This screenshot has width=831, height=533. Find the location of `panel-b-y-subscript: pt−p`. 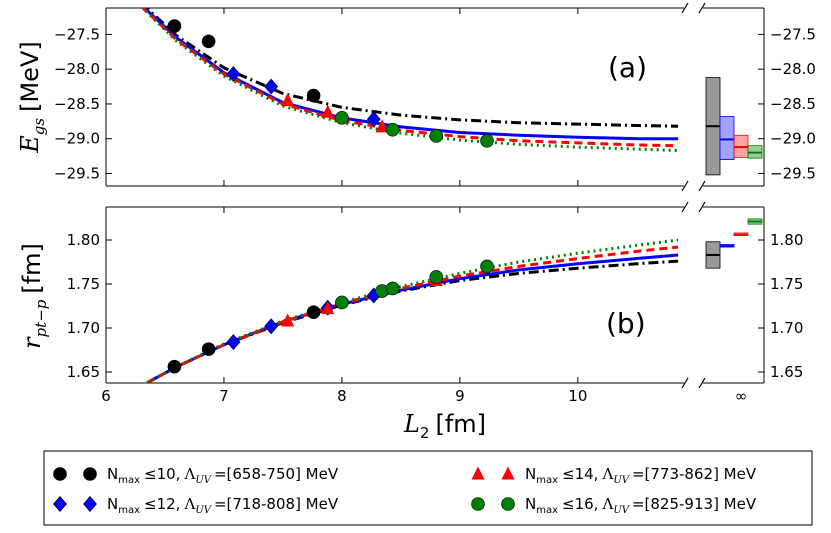

panel-b-y-subscript: pt−p is located at coordinates (41, 318).